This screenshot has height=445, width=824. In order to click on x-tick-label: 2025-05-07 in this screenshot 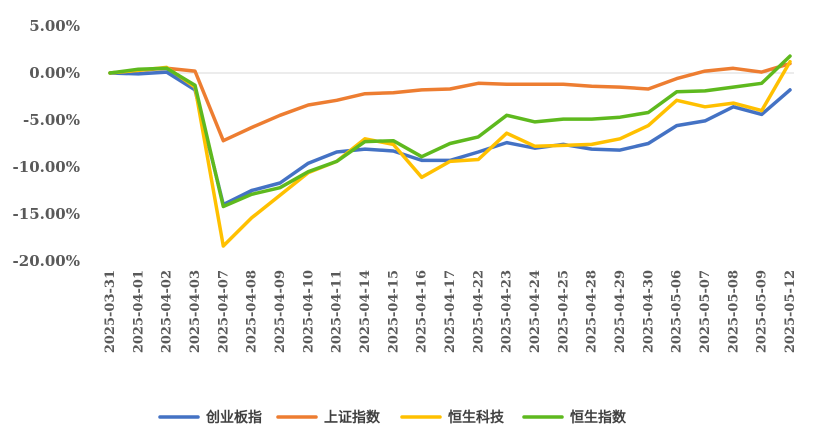, I will do `click(705, 311)`.